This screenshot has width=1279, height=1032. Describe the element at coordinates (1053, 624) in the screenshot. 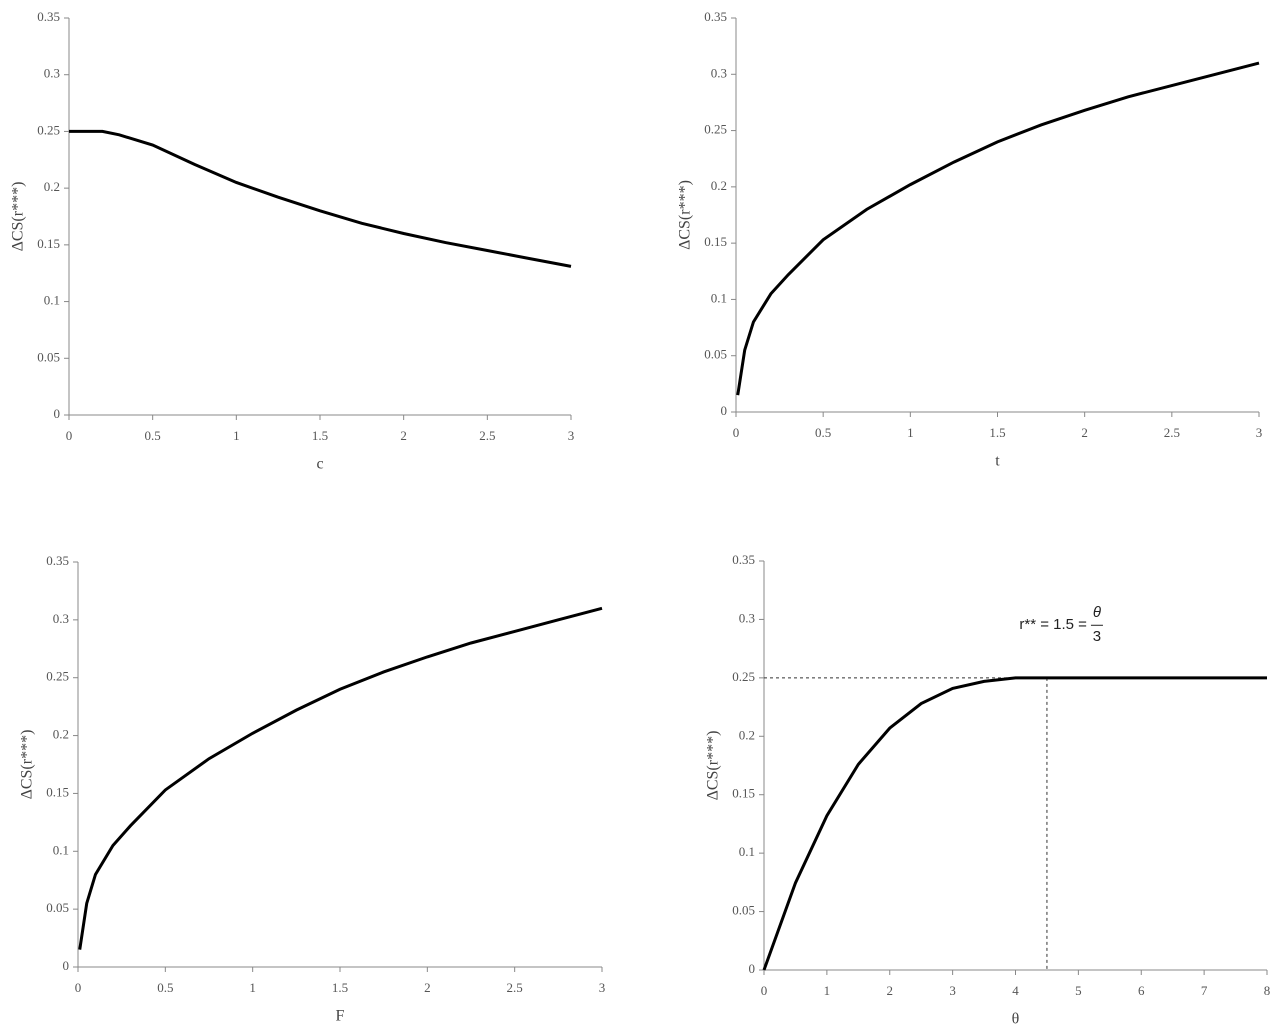

I see `annotation: r** = 1.5 =` at that location.